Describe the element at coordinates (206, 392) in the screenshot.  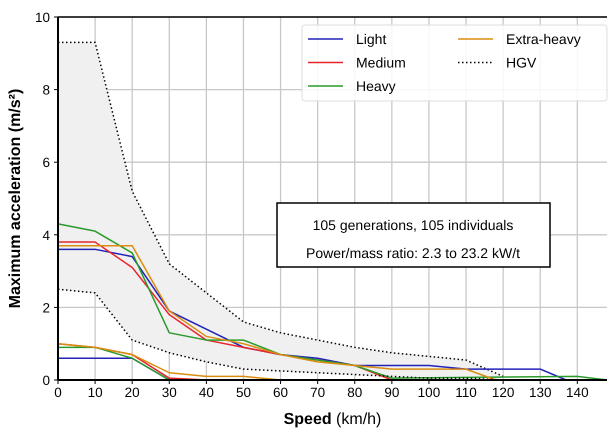
I see `x-tick-label: 40` at that location.